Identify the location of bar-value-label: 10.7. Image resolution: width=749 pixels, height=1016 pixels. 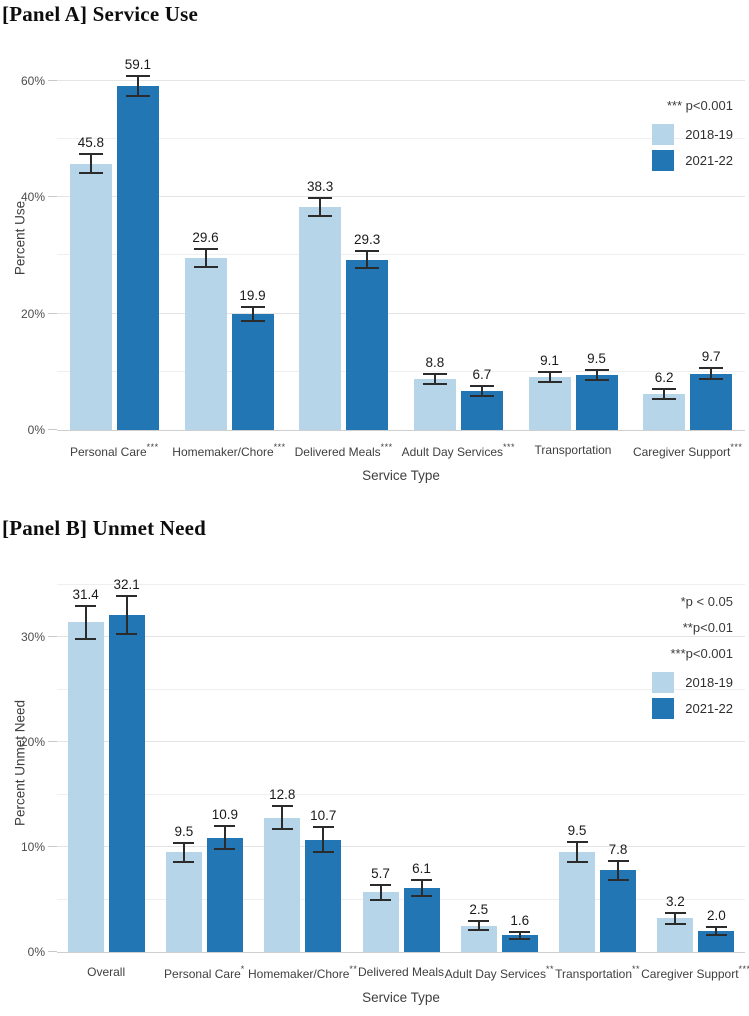
(323, 816).